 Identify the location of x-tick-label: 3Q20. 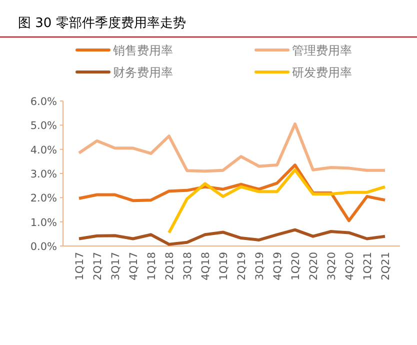
(332, 266).